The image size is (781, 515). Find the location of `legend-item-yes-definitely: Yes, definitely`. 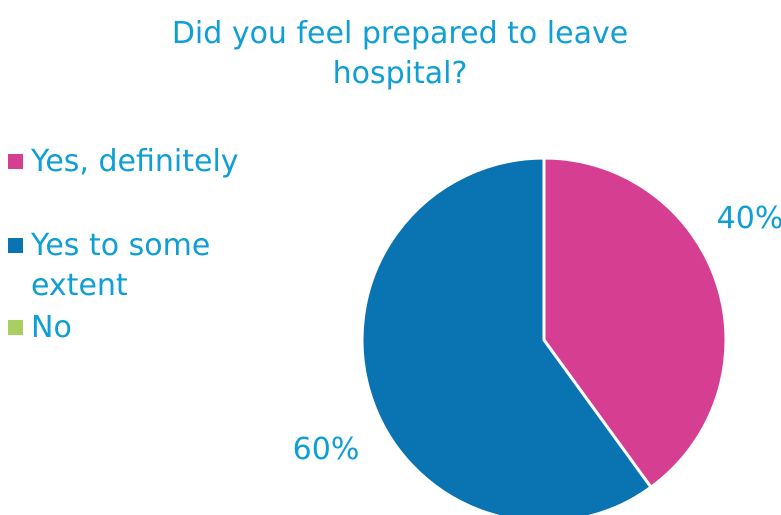

legend-item-yes-definitely: Yes, definitely is located at coordinates (139, 162).